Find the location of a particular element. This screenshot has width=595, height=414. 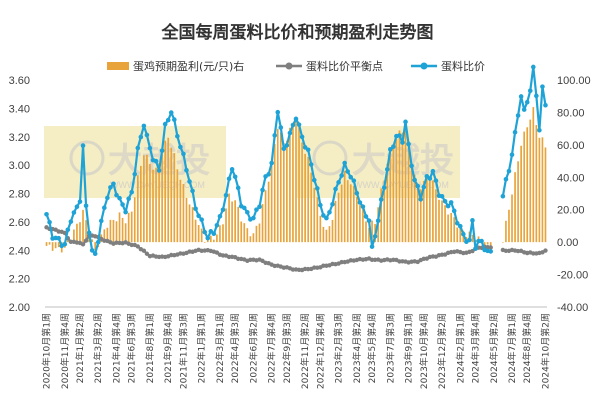

x-tick-label: 2023年12月第2周 is located at coordinates (442, 351).